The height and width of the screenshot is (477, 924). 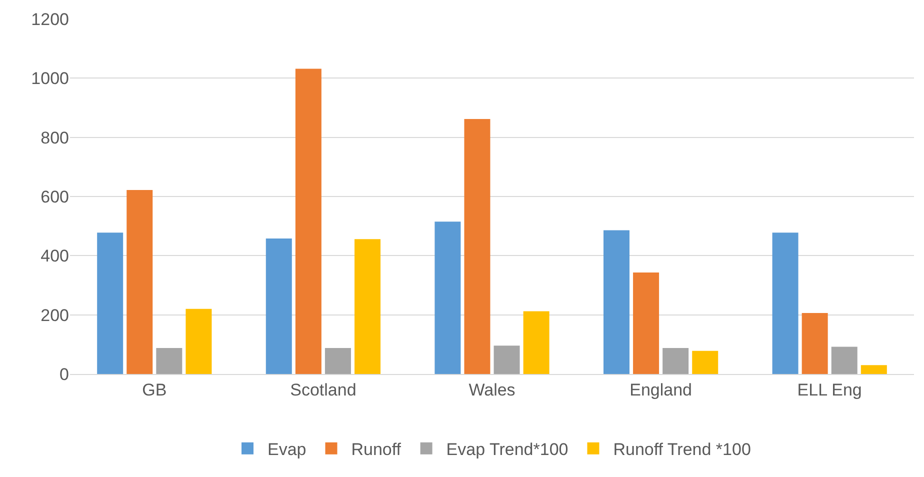 What do you see at coordinates (50, 78) in the screenshot?
I see `y-tick-label: 1000` at bounding box center [50, 78].